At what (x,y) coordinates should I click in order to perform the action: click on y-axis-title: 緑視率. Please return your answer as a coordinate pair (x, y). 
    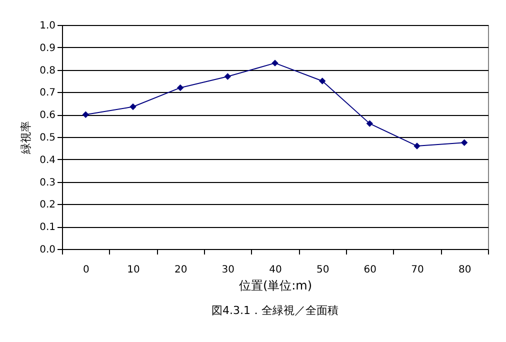
    Looking at the image, I should click on (26, 138).